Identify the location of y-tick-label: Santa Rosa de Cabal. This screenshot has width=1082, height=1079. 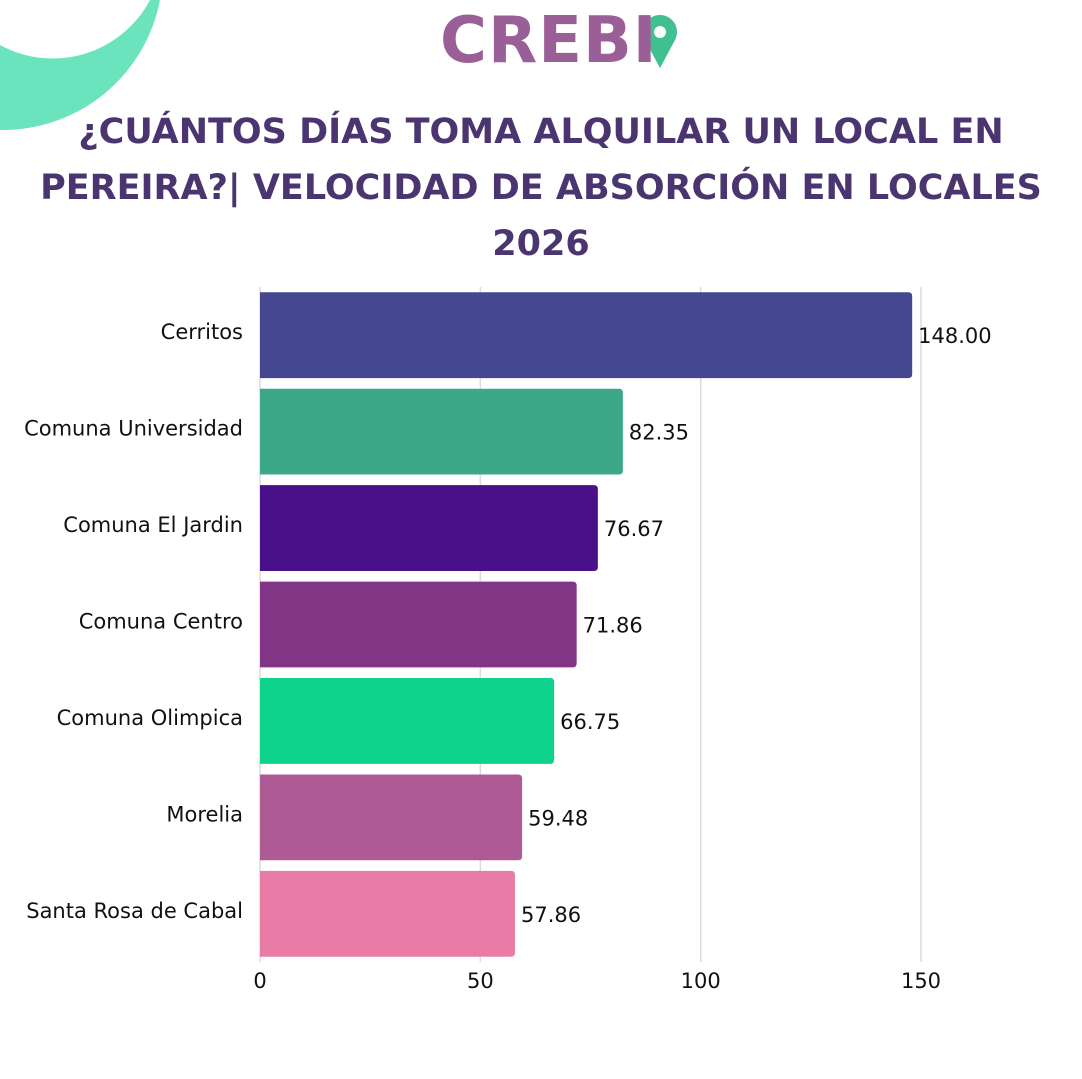
(134, 911).